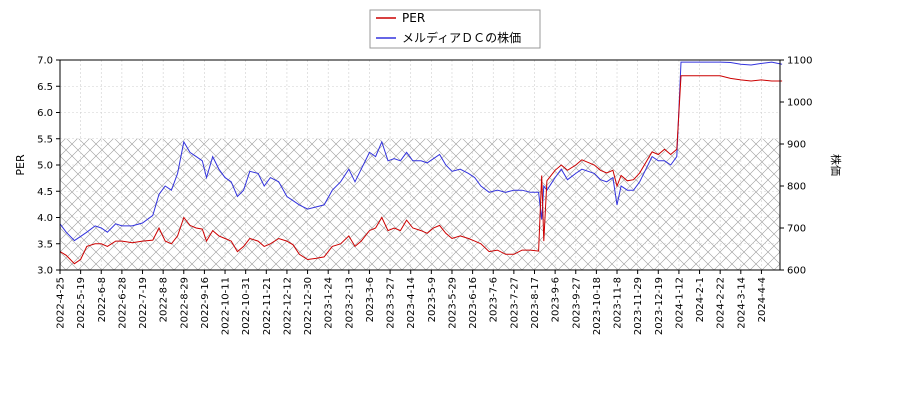 Image resolution: width=900 pixels, height=400 pixels. I want to click on x-tick-label: 2023-12-19, so click(659, 306).